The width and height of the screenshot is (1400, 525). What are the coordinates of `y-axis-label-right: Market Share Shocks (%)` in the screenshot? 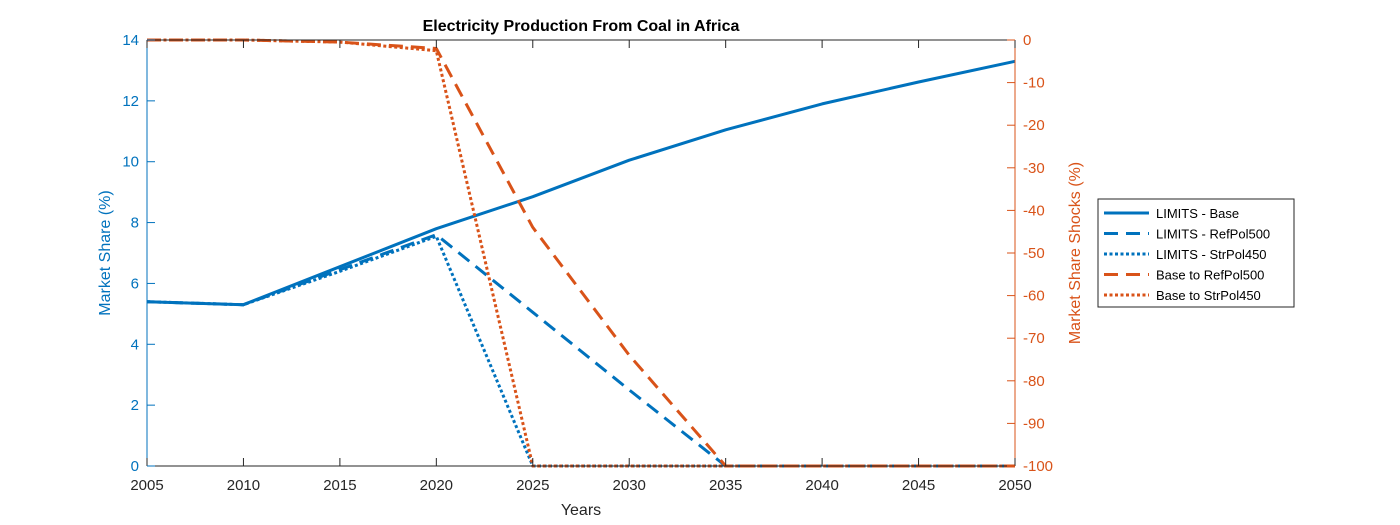 It's located at (1075, 253).